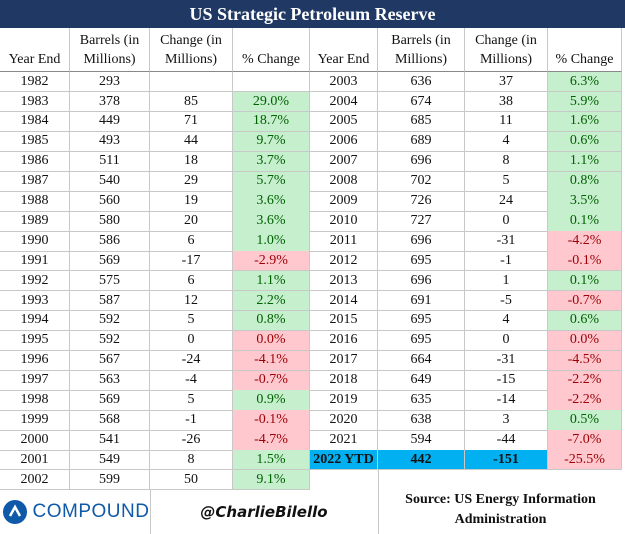  I want to click on year-end-cell: 1988, so click(35, 201).